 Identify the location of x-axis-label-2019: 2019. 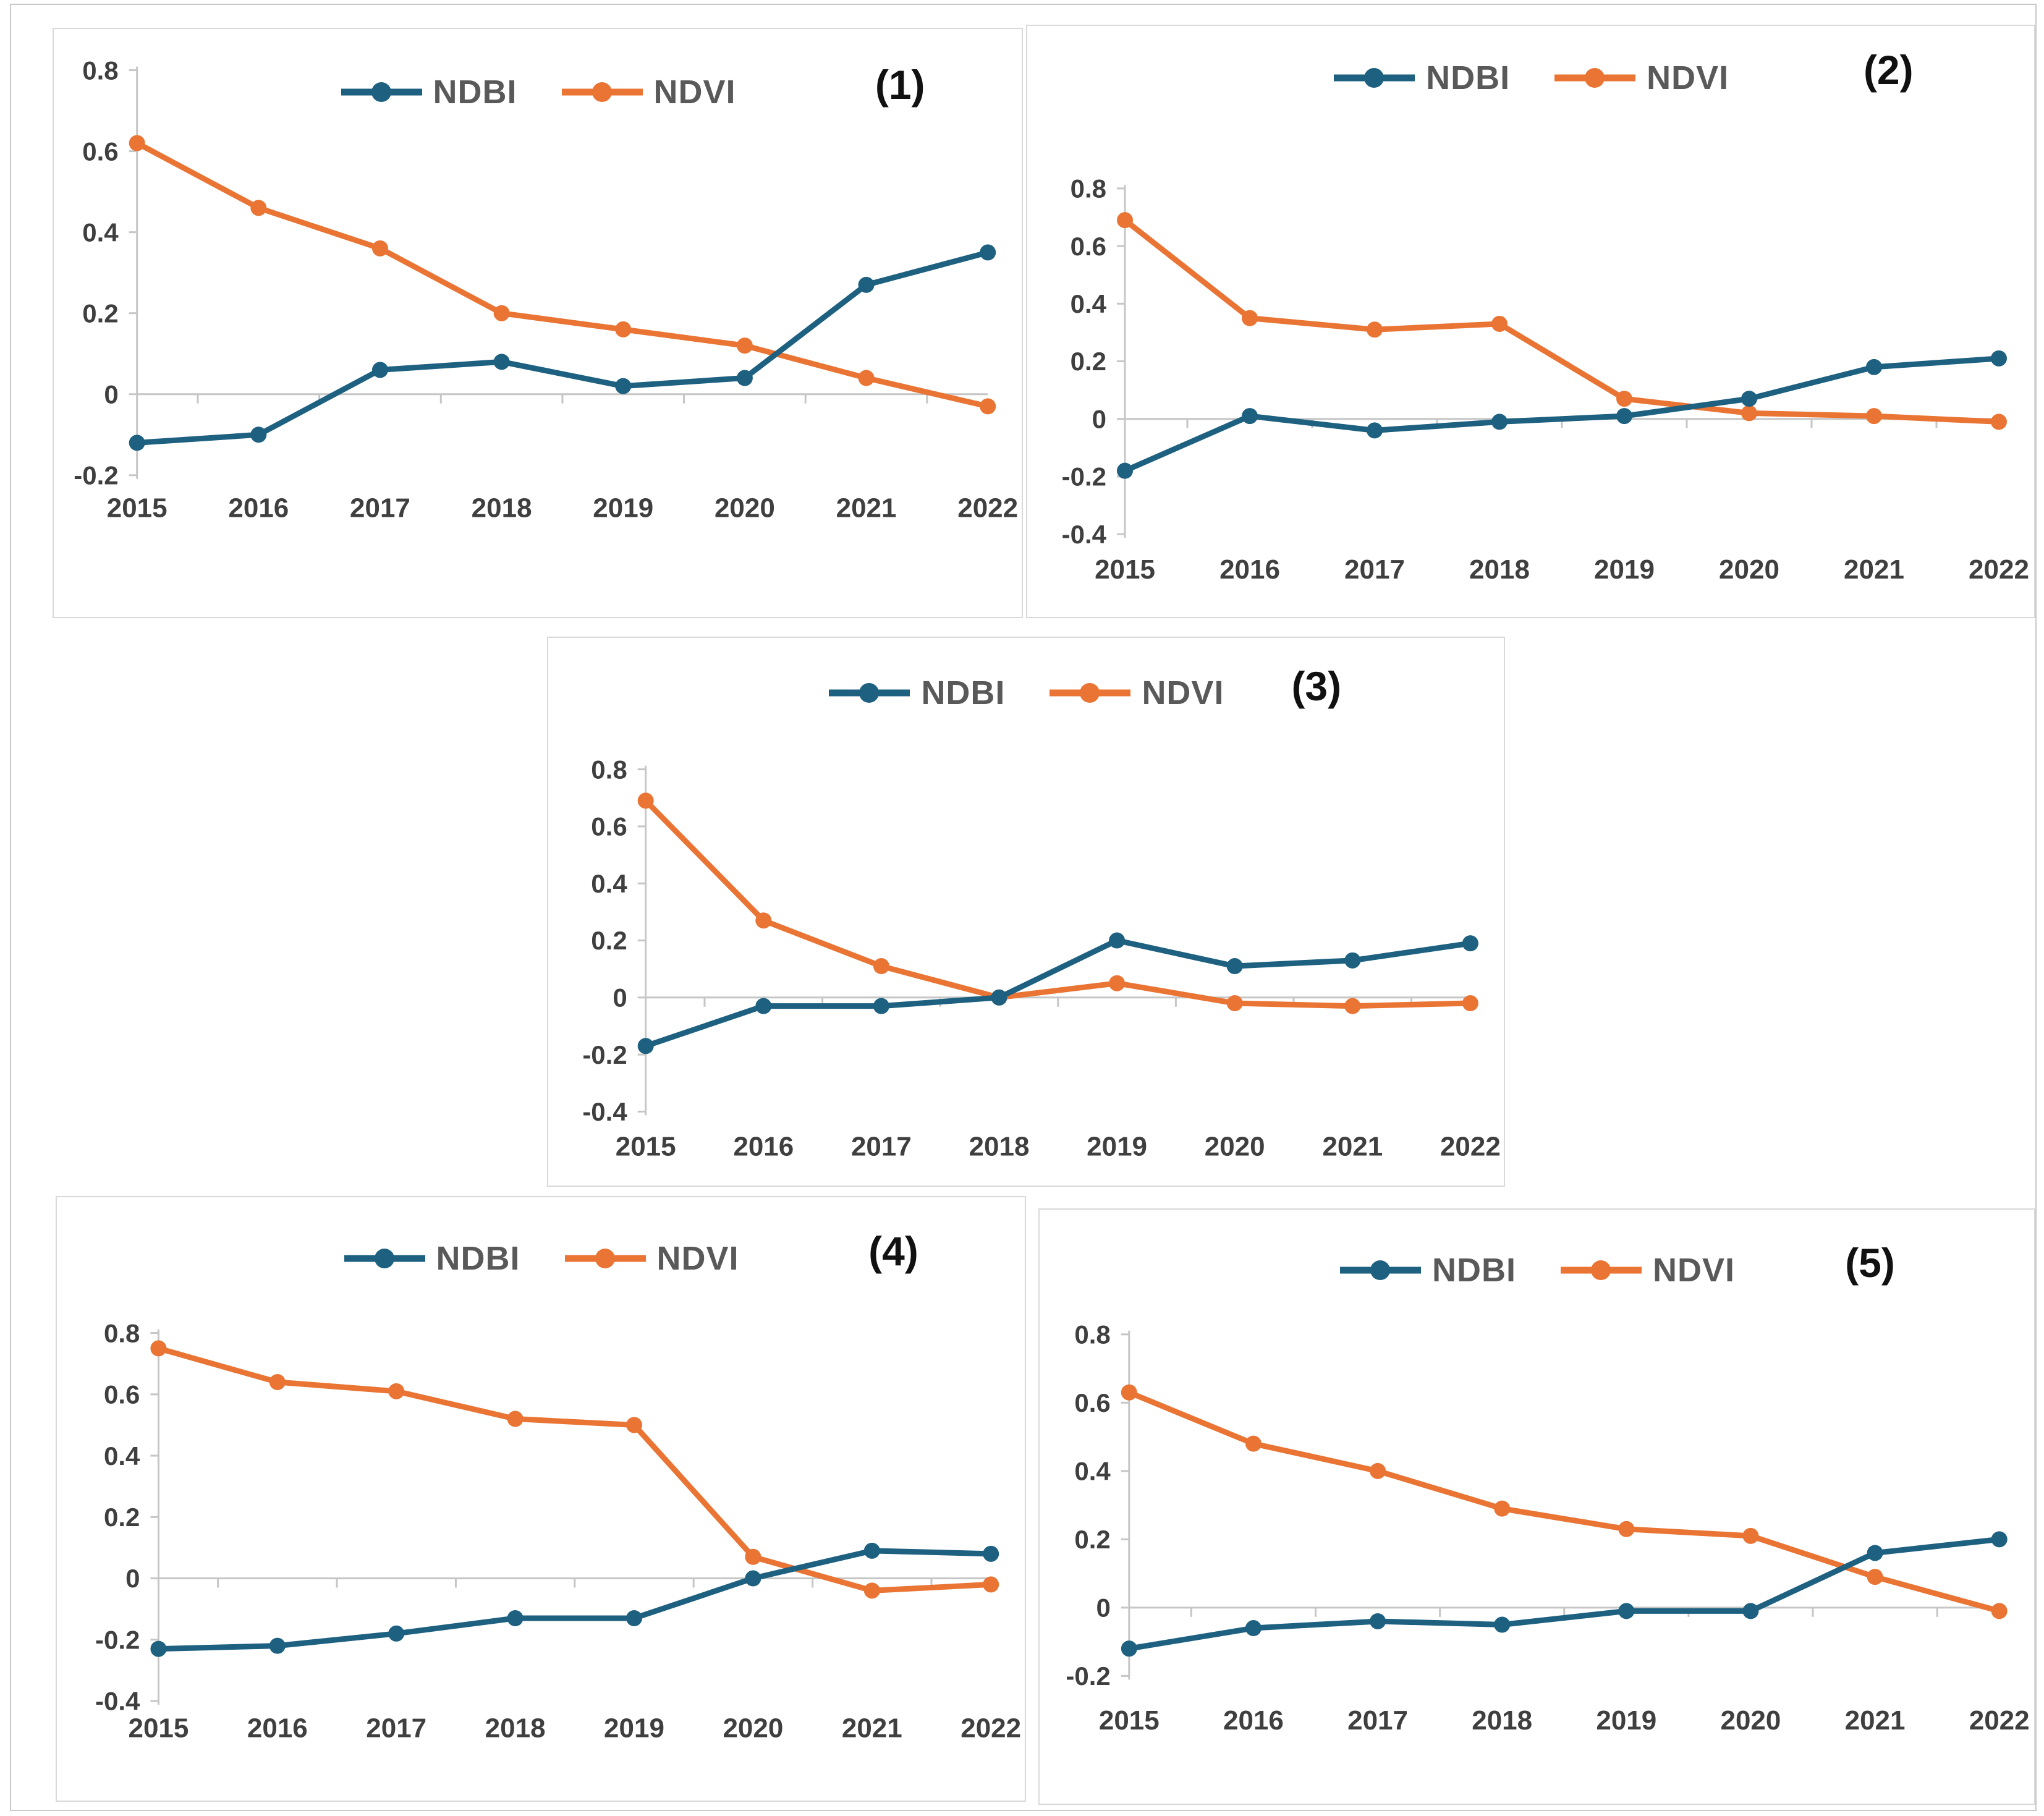
(623, 508).